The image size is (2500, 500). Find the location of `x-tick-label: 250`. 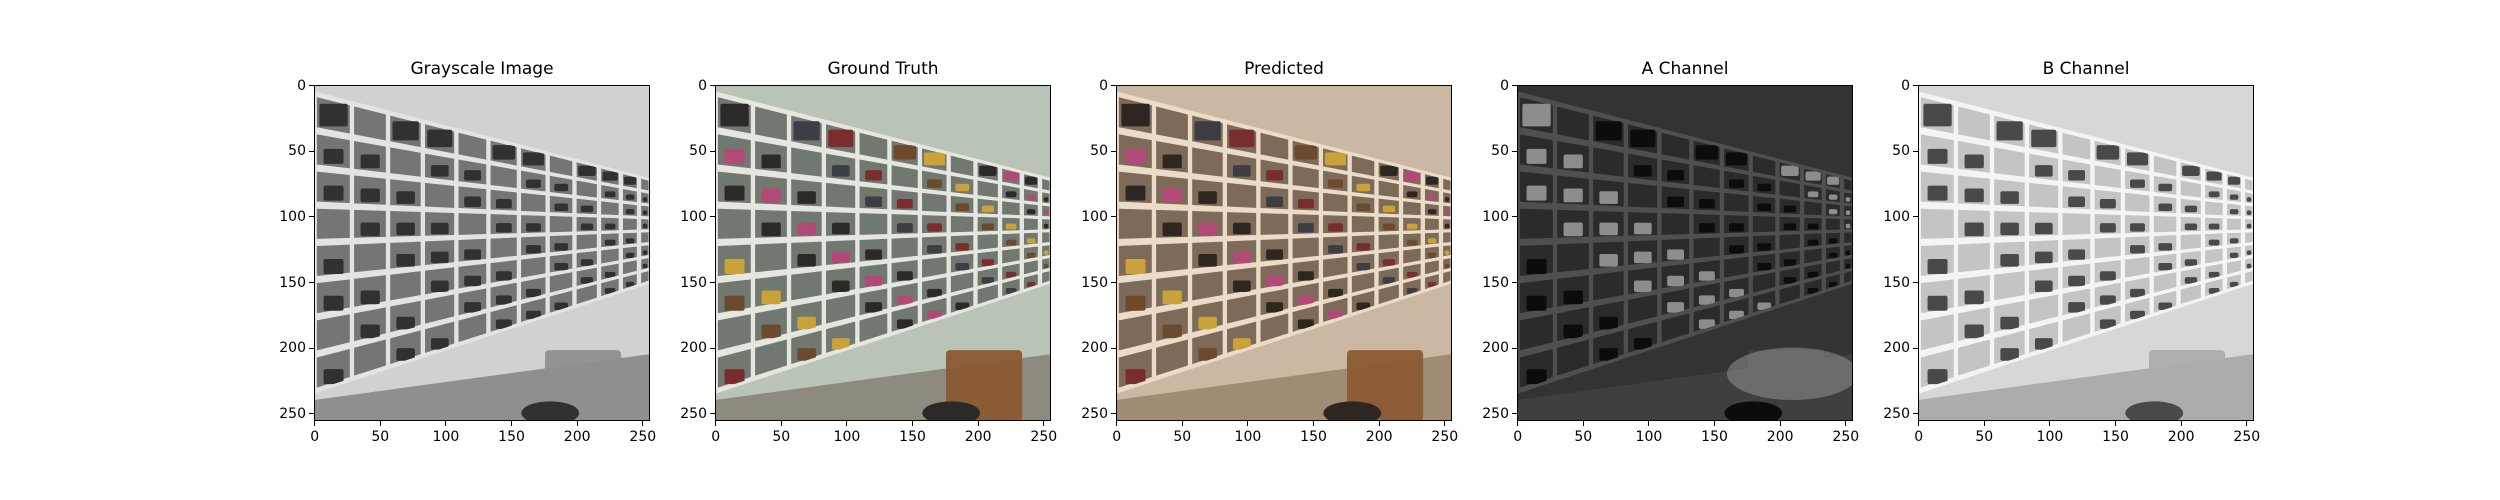

x-tick-label: 250 is located at coordinates (643, 437).